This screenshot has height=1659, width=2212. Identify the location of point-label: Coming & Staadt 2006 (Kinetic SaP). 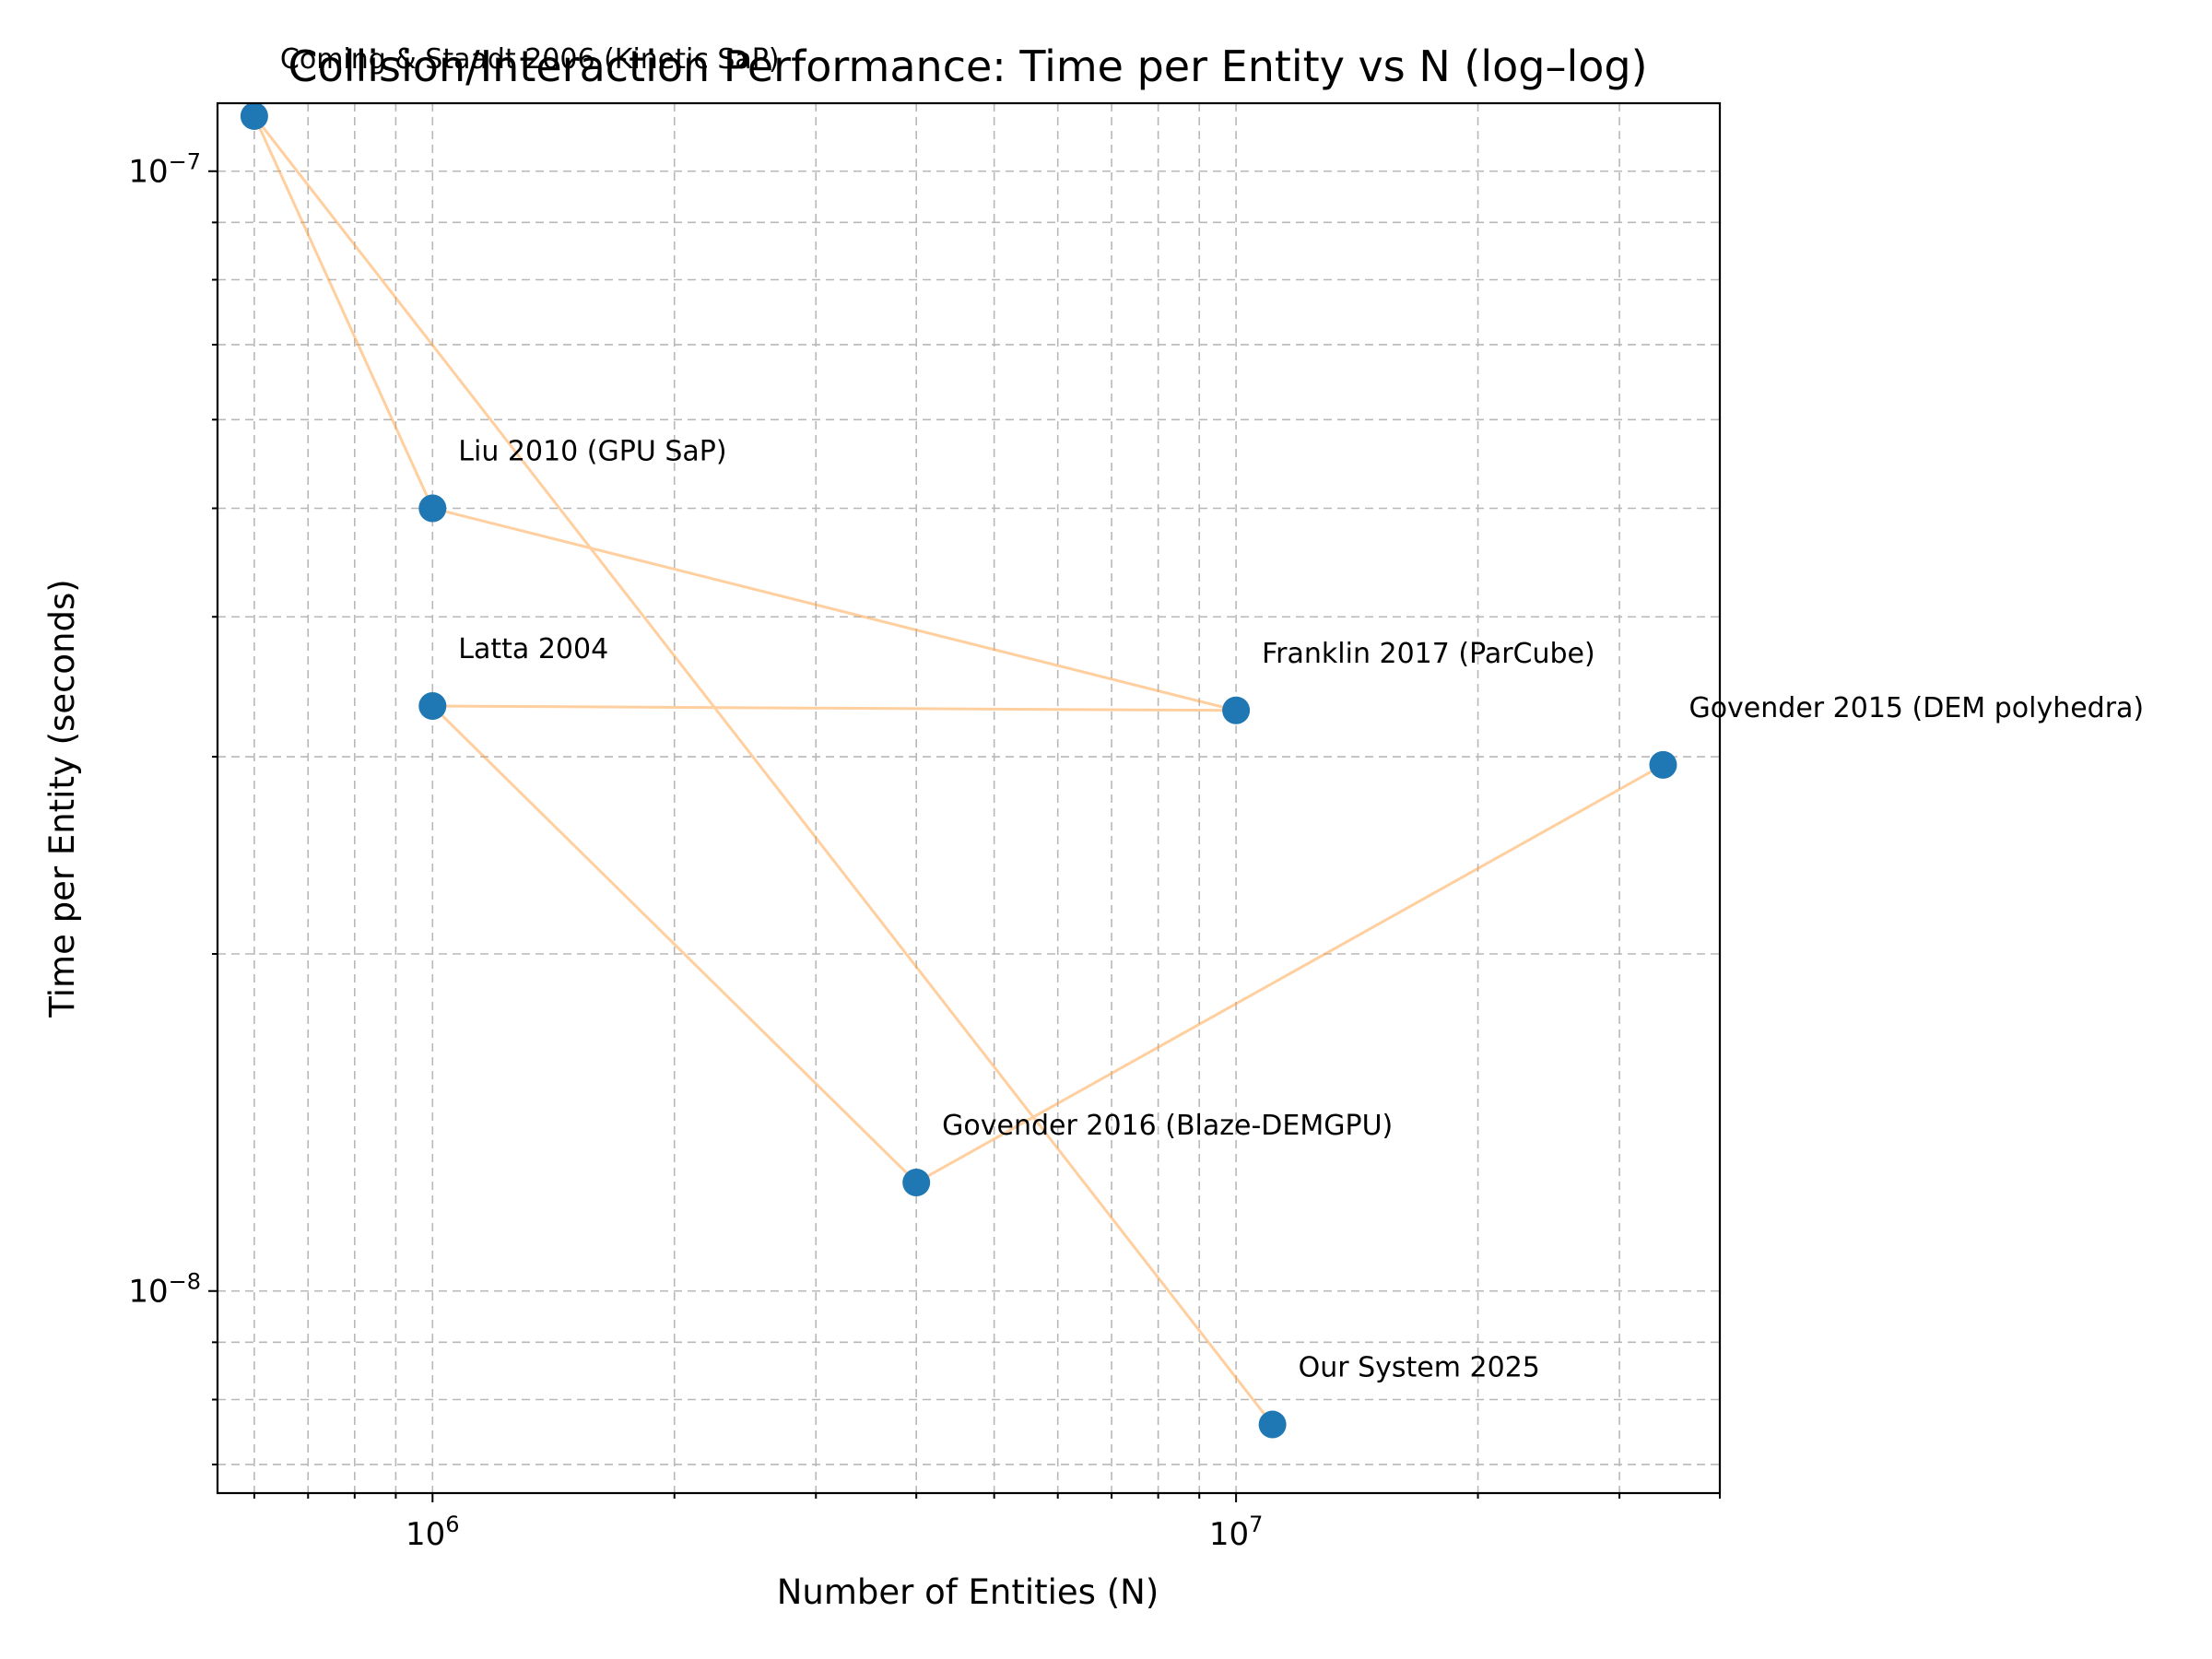
(530, 59).